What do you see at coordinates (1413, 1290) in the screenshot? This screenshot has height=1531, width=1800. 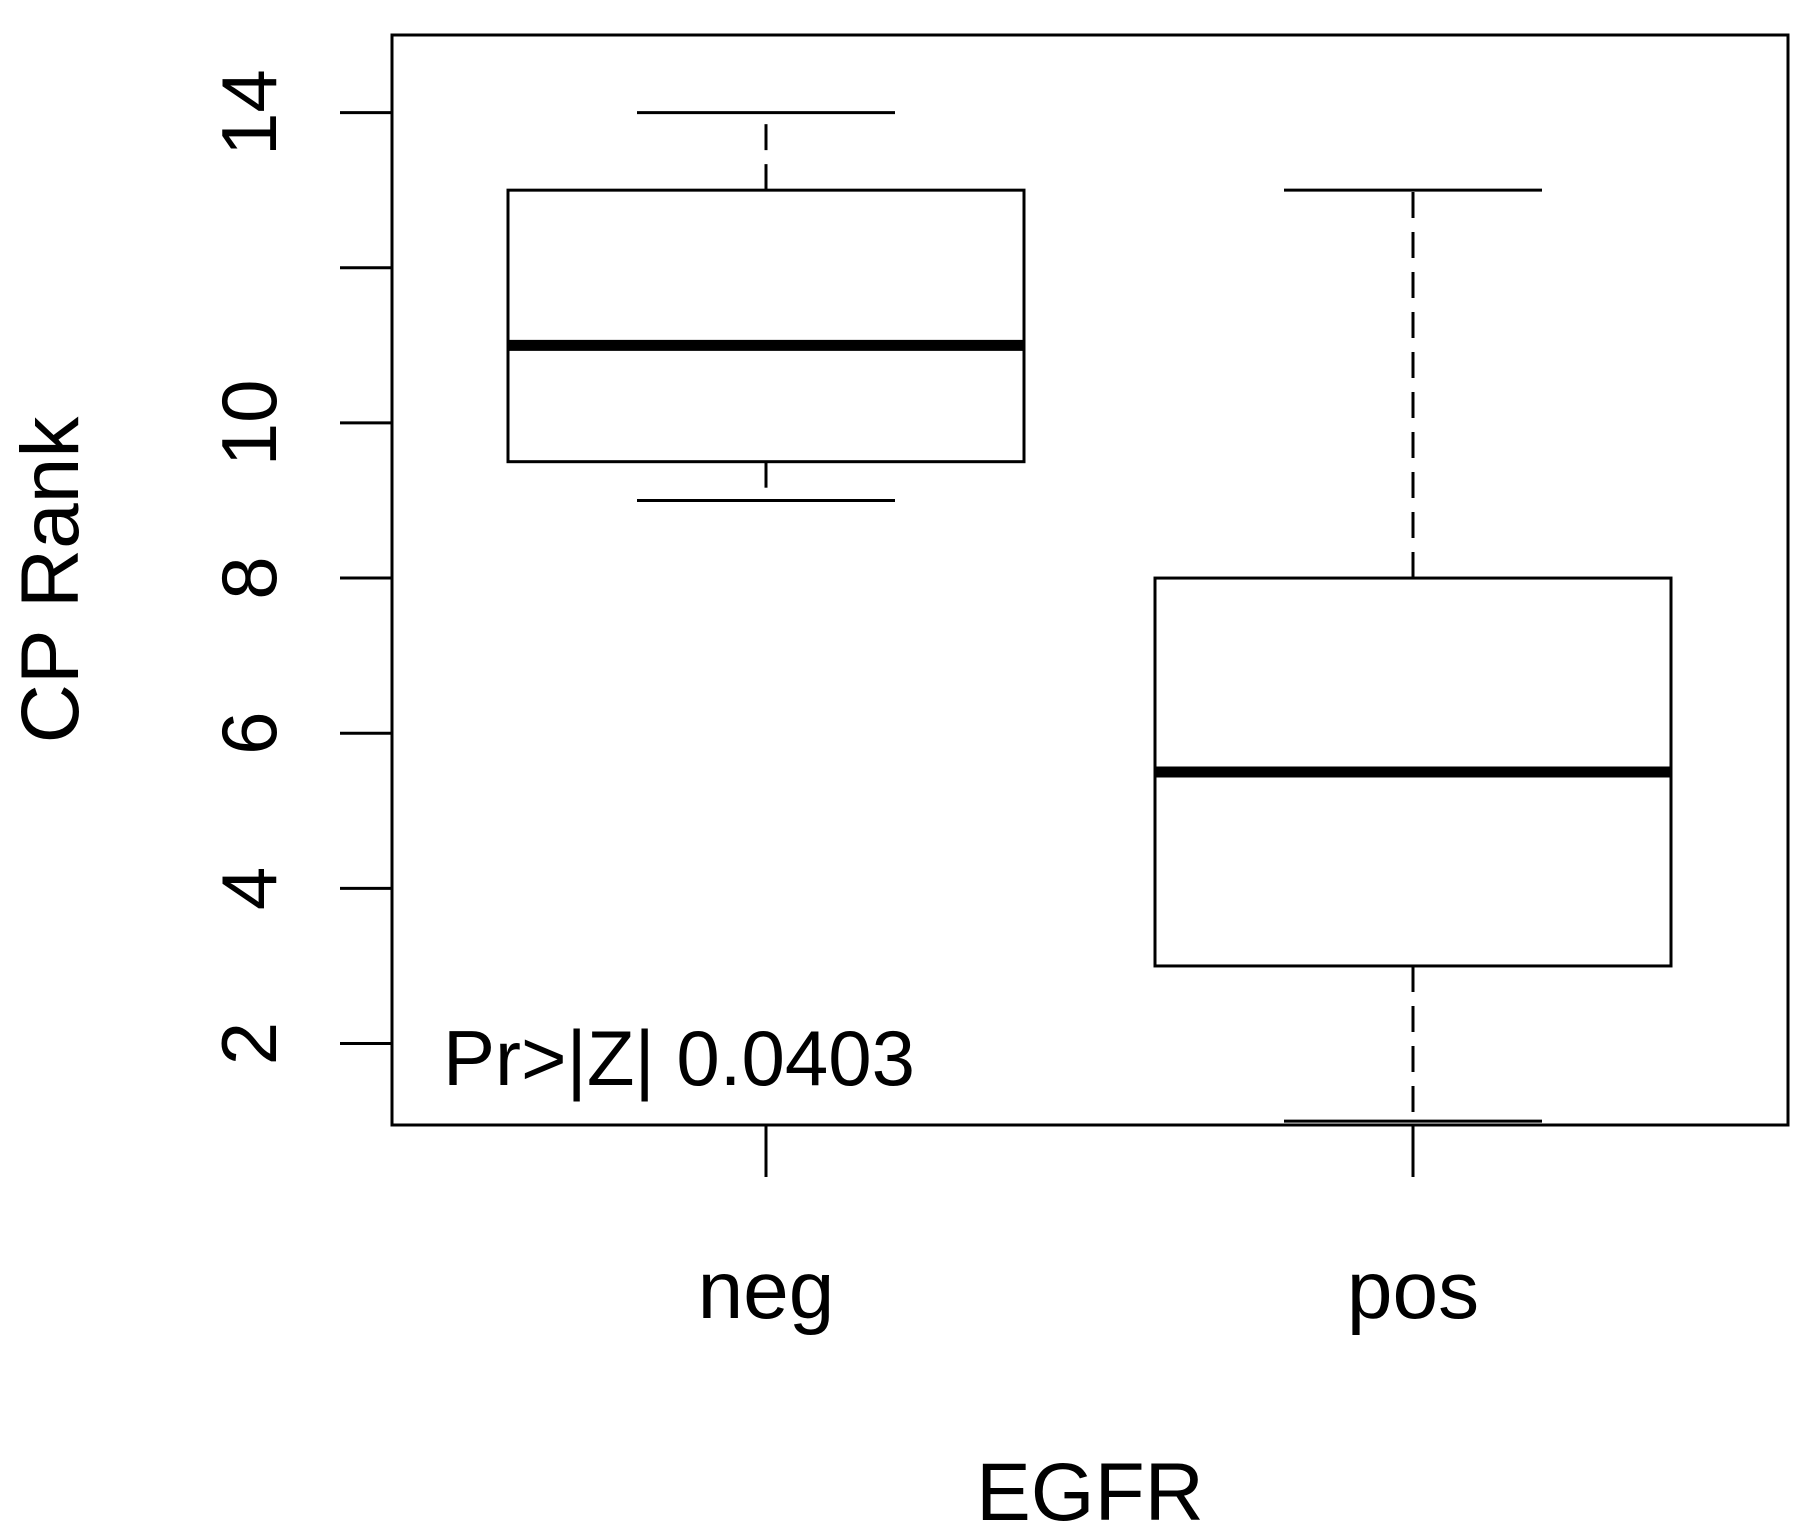 I see `x-tick-label-pos: pos` at bounding box center [1413, 1290].